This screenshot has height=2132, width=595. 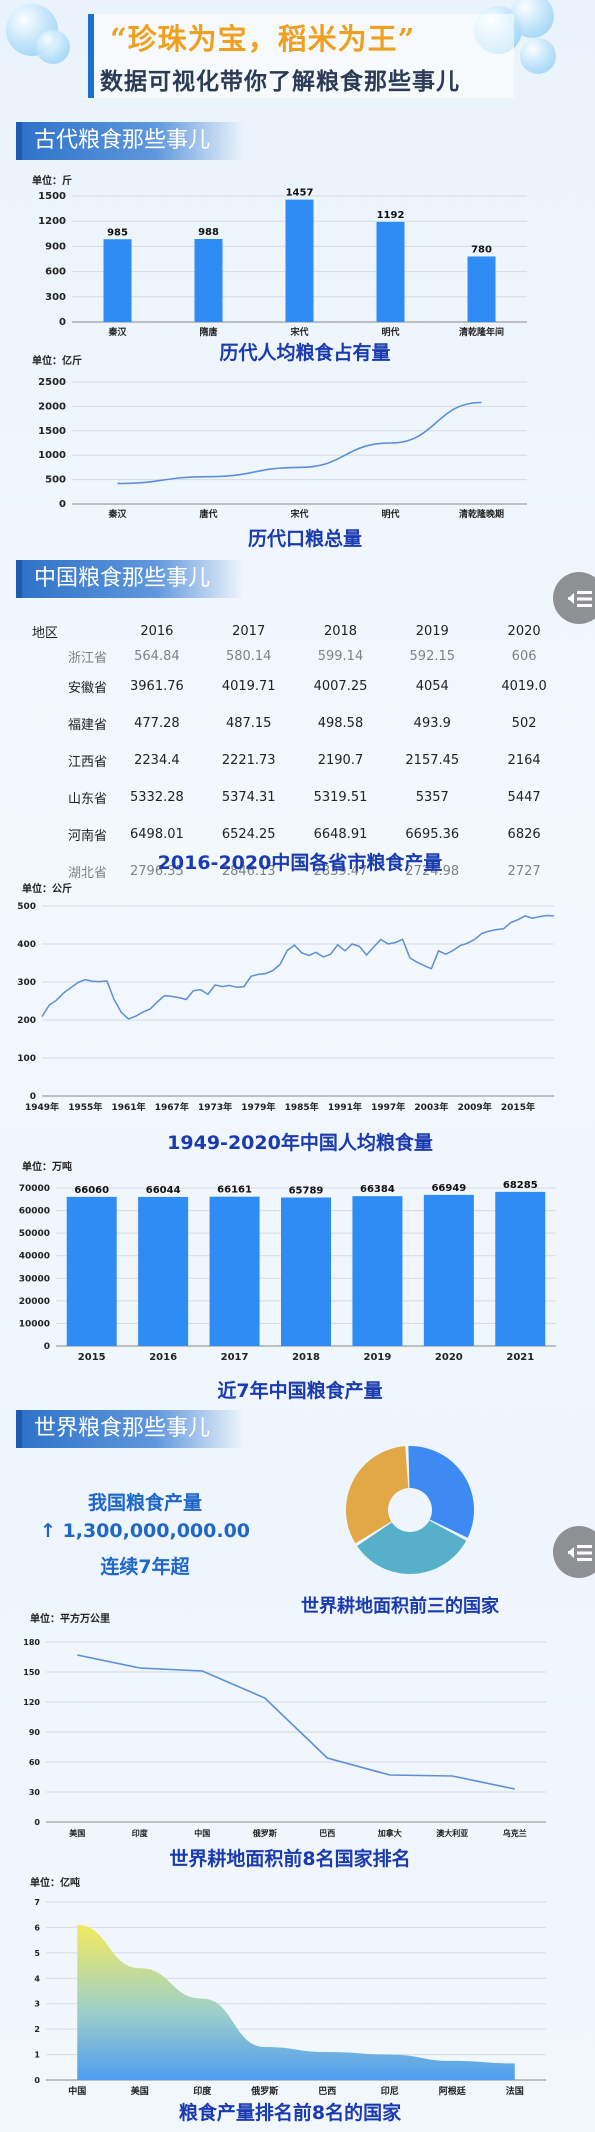 I want to click on c4-series-line, so click(x=298, y=967).